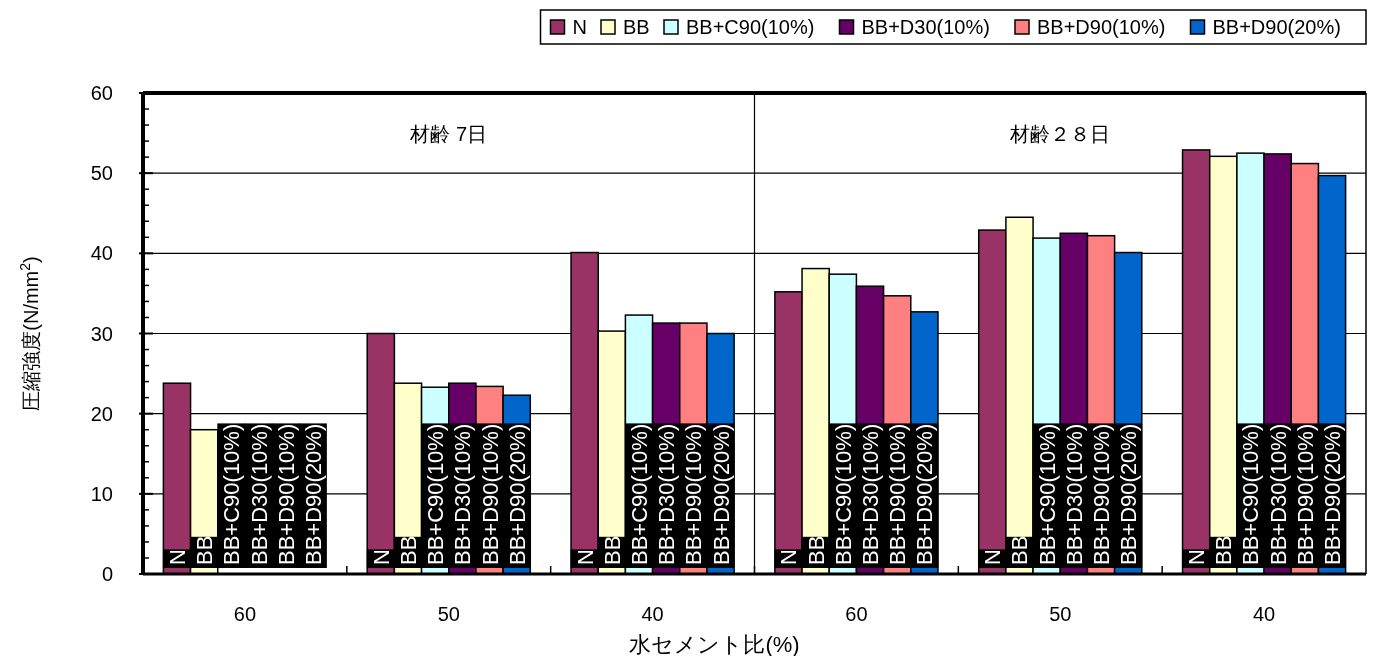 This screenshot has width=1376, height=664. What do you see at coordinates (636, 27) in the screenshot?
I see `legend-label: BB` at bounding box center [636, 27].